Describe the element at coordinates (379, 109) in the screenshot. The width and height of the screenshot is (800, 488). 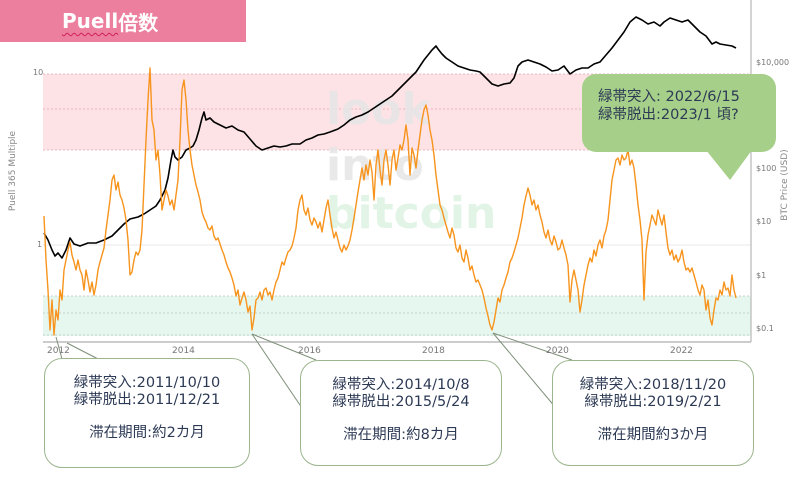
I see `svg-text: look` at that location.